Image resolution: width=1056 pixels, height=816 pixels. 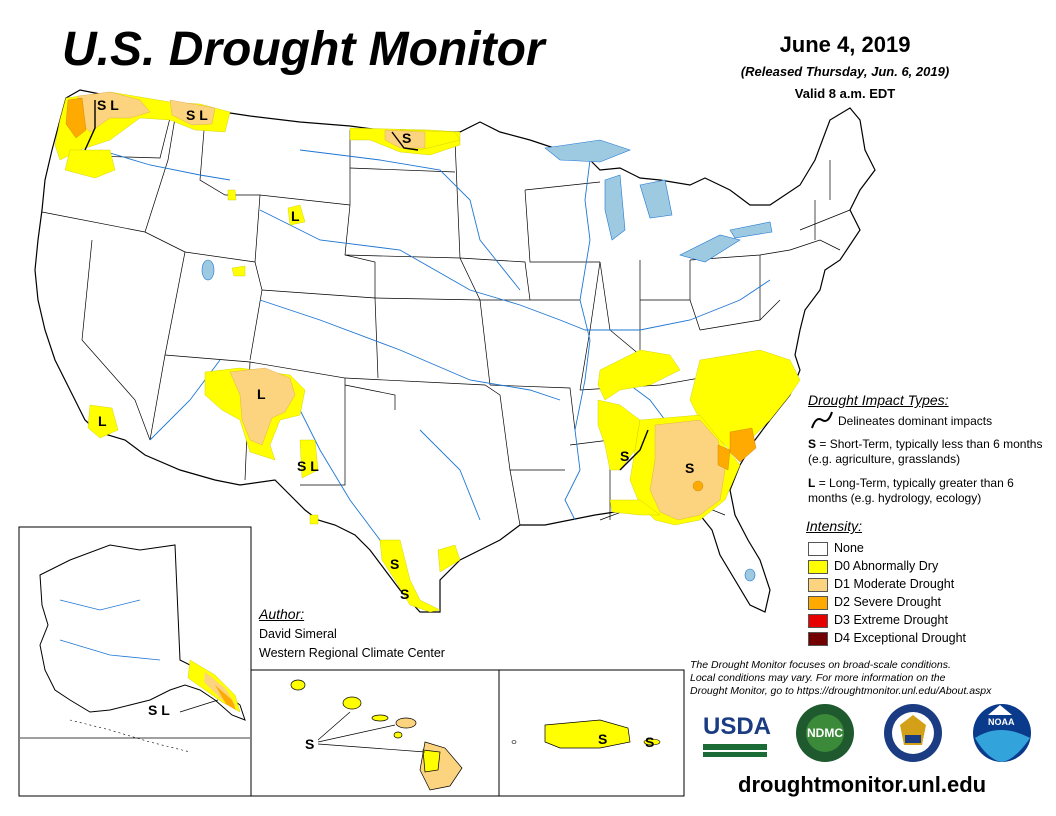 What do you see at coordinates (891, 620) in the screenshot?
I see `intensity-label-d3: D3 Extreme Drought` at bounding box center [891, 620].